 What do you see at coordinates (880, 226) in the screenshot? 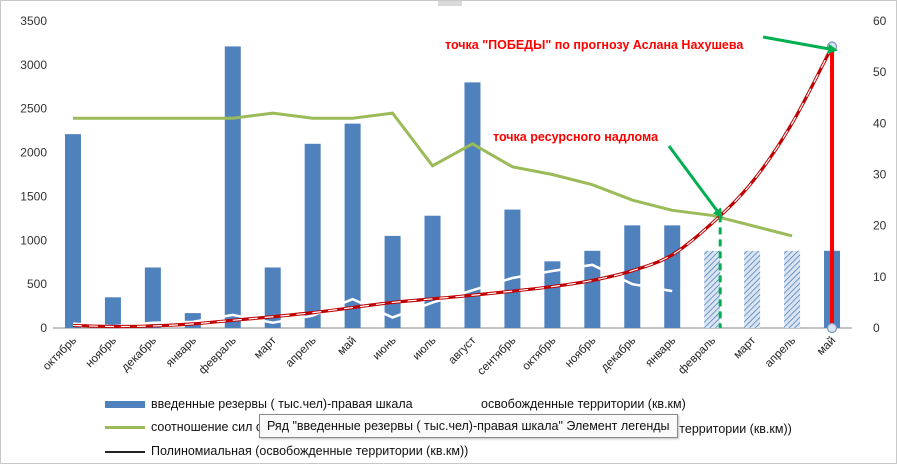
I see `right-tick-label: 20` at bounding box center [880, 226].